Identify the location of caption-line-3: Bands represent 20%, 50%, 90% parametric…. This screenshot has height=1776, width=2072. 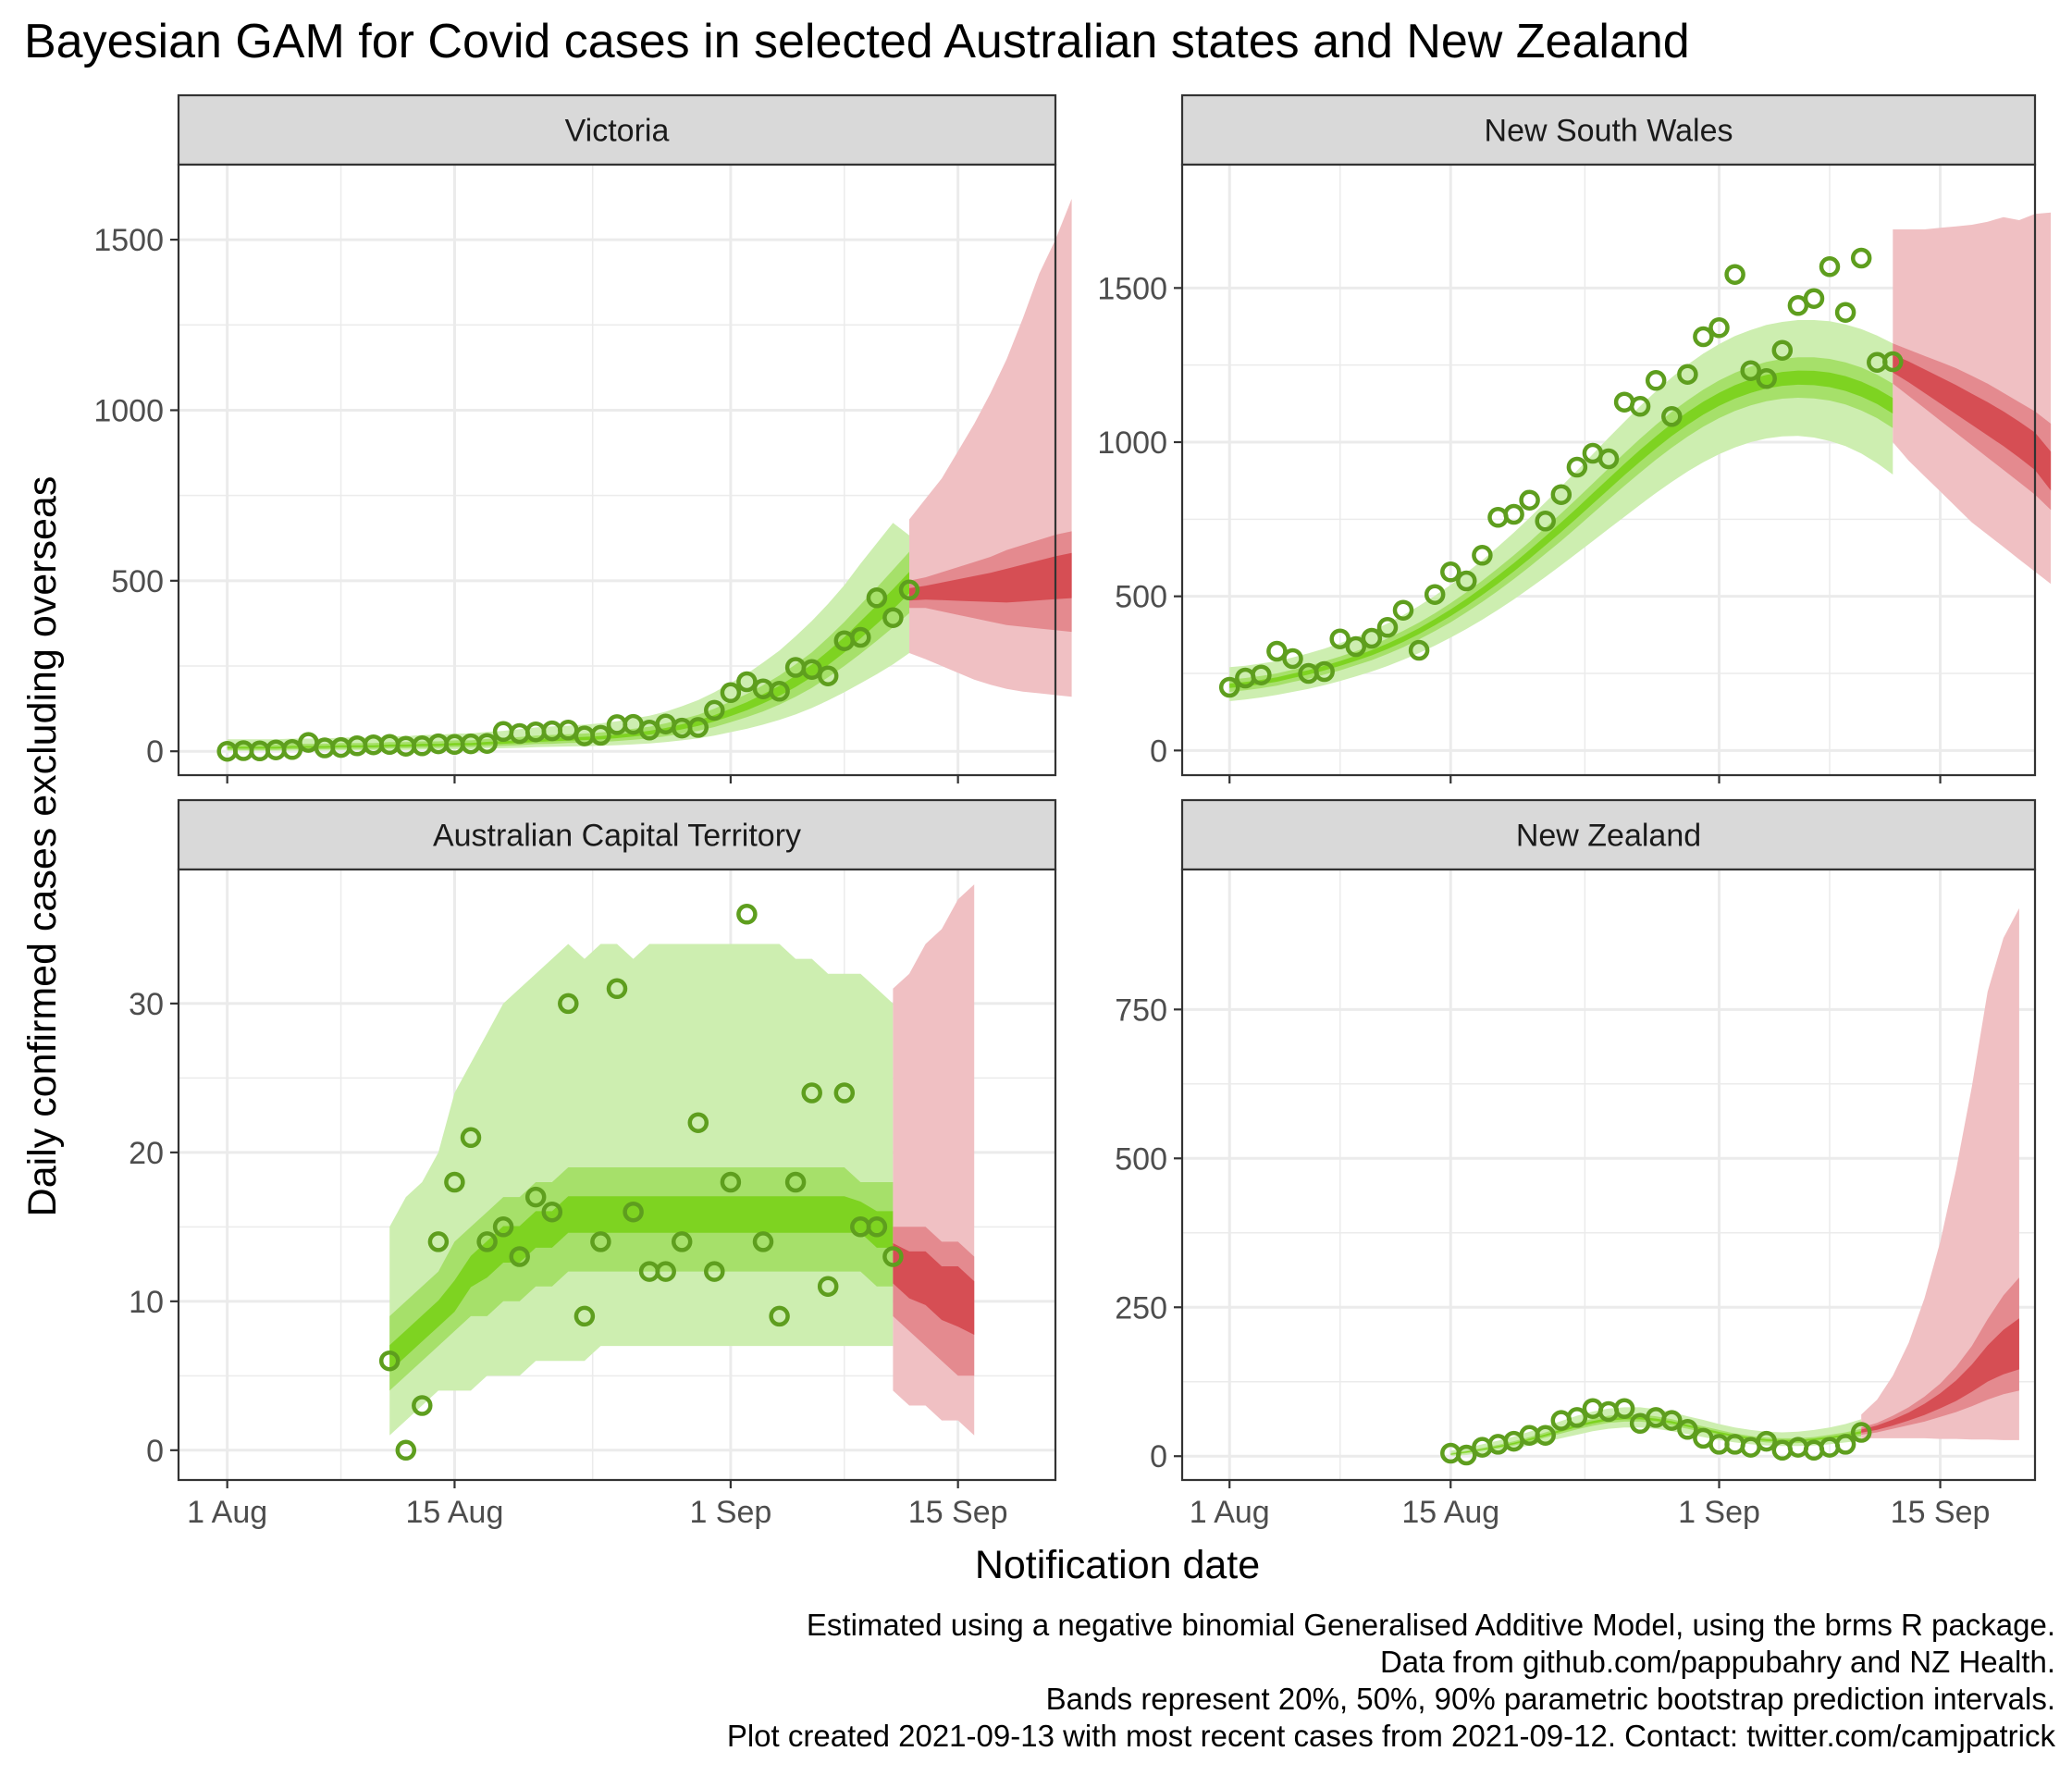
(1550, 1699).